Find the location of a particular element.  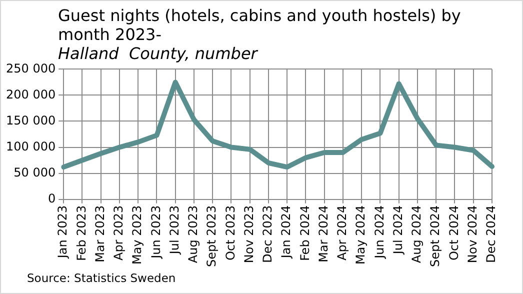

x-tick-label: Sept 2024 is located at coordinates (435, 236).